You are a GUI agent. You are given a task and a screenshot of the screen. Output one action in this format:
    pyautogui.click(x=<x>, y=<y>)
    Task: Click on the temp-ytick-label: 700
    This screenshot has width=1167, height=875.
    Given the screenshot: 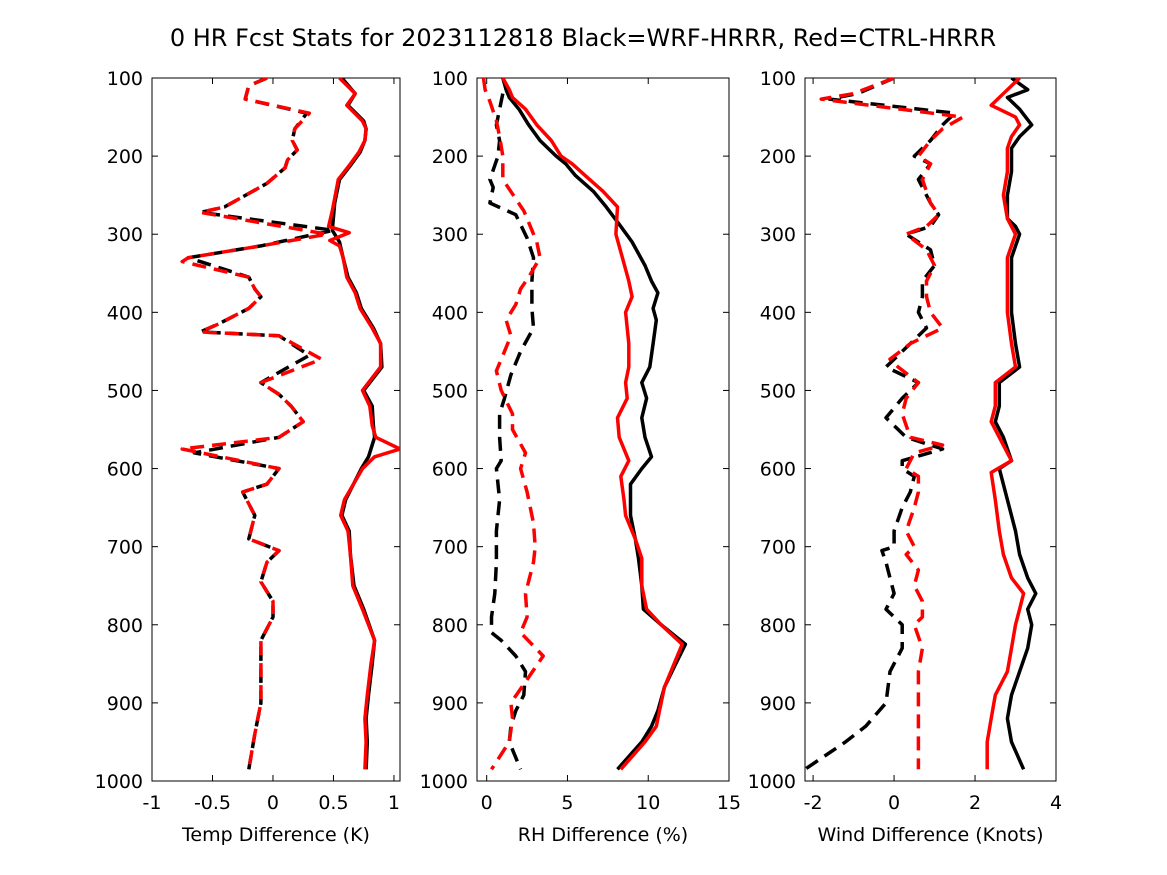 What is the action you would take?
    pyautogui.click(x=125, y=548)
    